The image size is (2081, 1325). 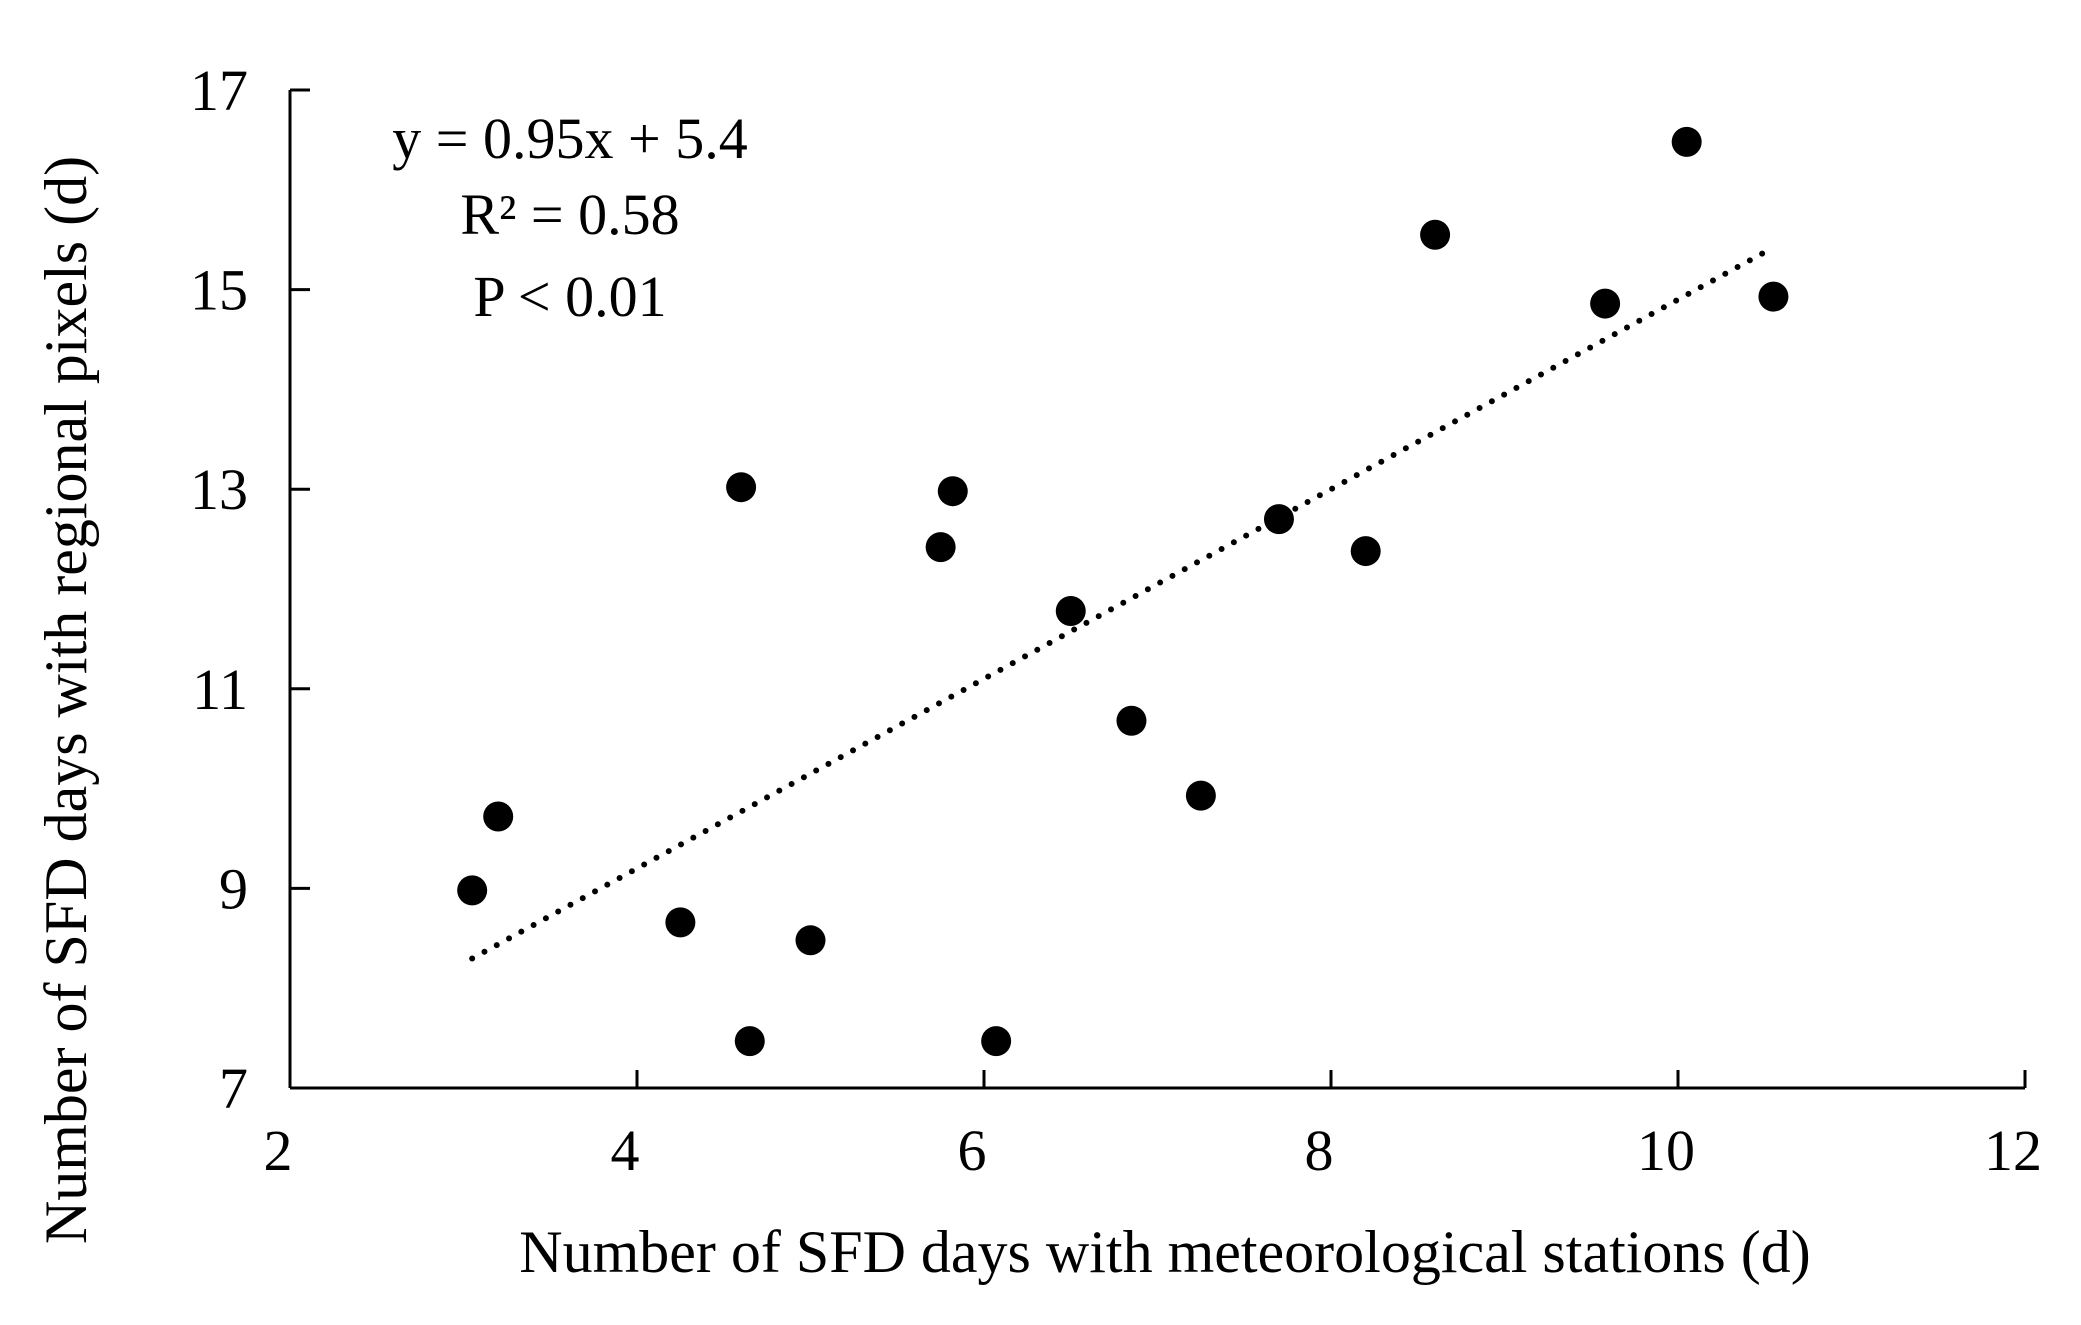 I want to click on x-tick-label: 8, so click(x=1319, y=1150).